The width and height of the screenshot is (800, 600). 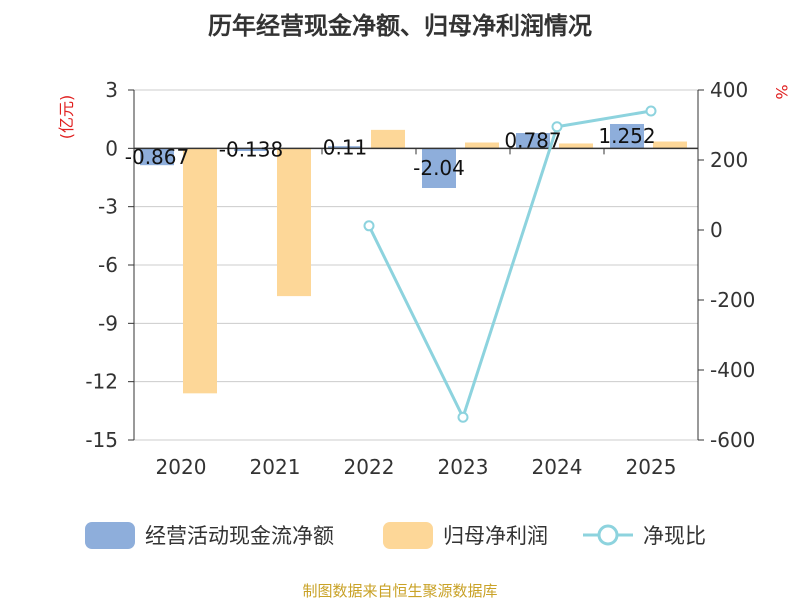 What do you see at coordinates (399, 591) in the screenshot?
I see `source-note: 制图数据来自恒生聚源数据库` at bounding box center [399, 591].